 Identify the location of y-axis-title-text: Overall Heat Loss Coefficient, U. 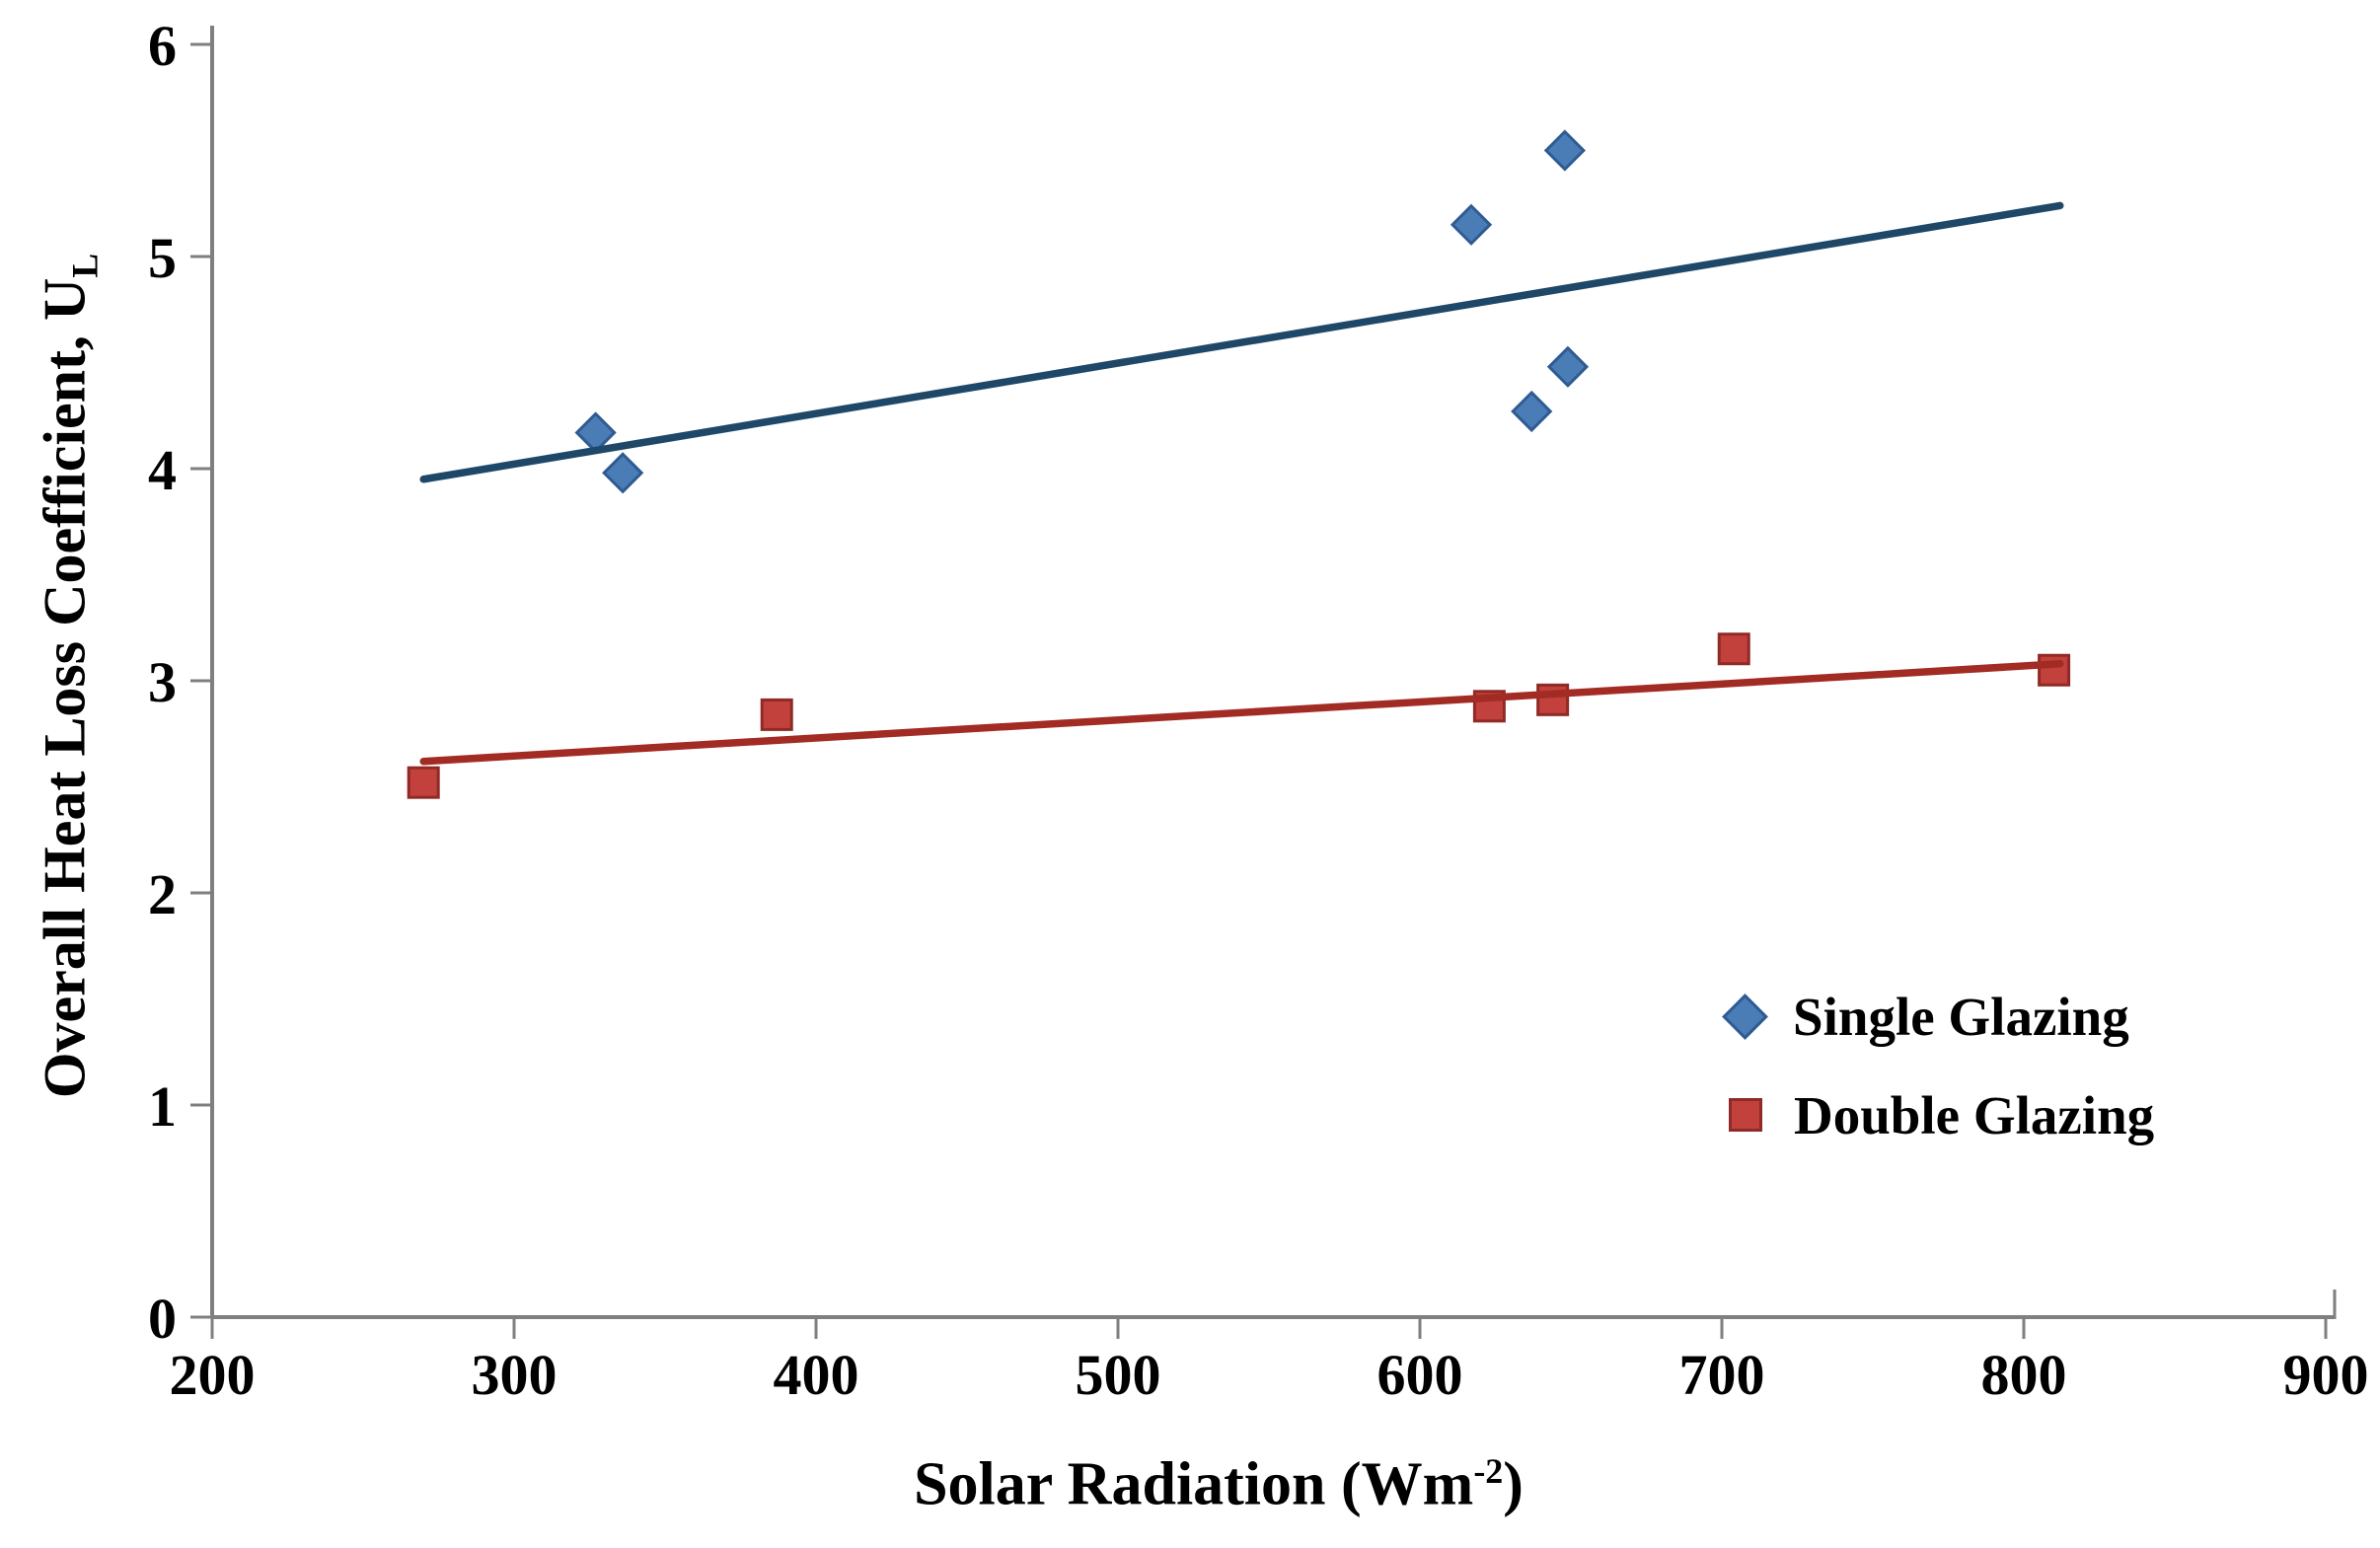
(65, 688).